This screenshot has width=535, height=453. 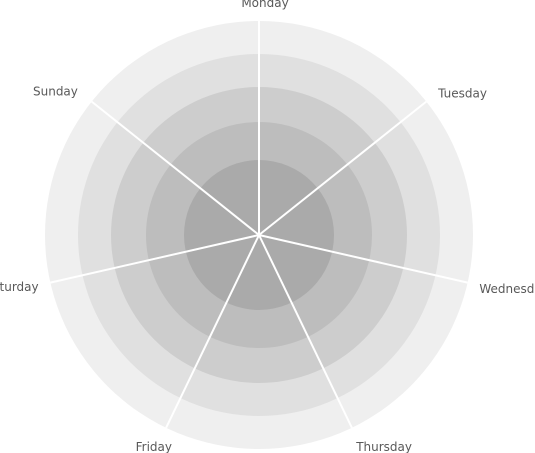 I want to click on spoke-saturday, so click(x=155, y=259).